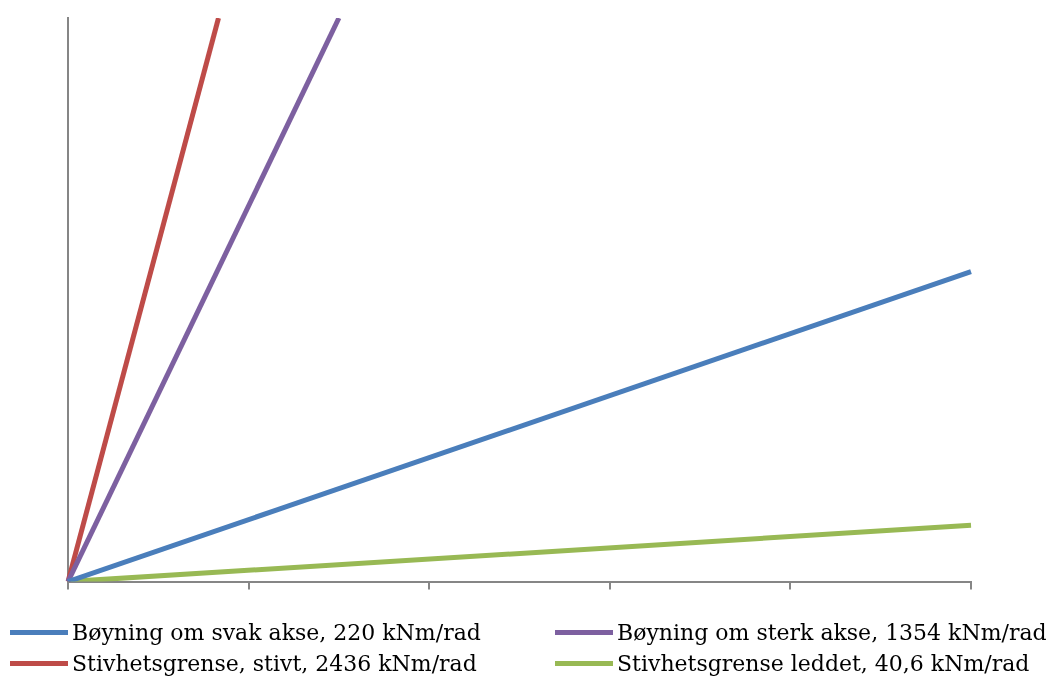 The height and width of the screenshot is (689, 1061). I want to click on legend-label: Bøyning om sterk akse, 1354 kNm/rad, so click(832, 632).